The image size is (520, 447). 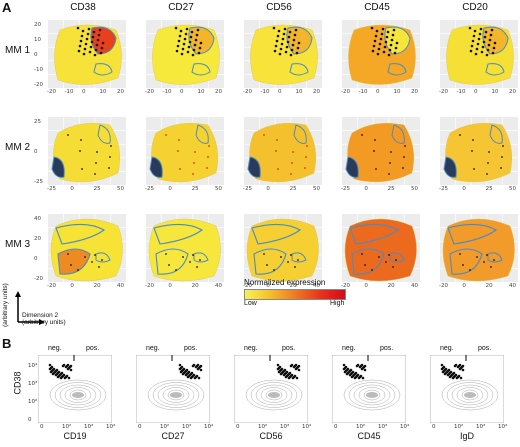 I want to click on tissue-map-mm3-cd20: -20 0 20 40, so click(x=475, y=252).